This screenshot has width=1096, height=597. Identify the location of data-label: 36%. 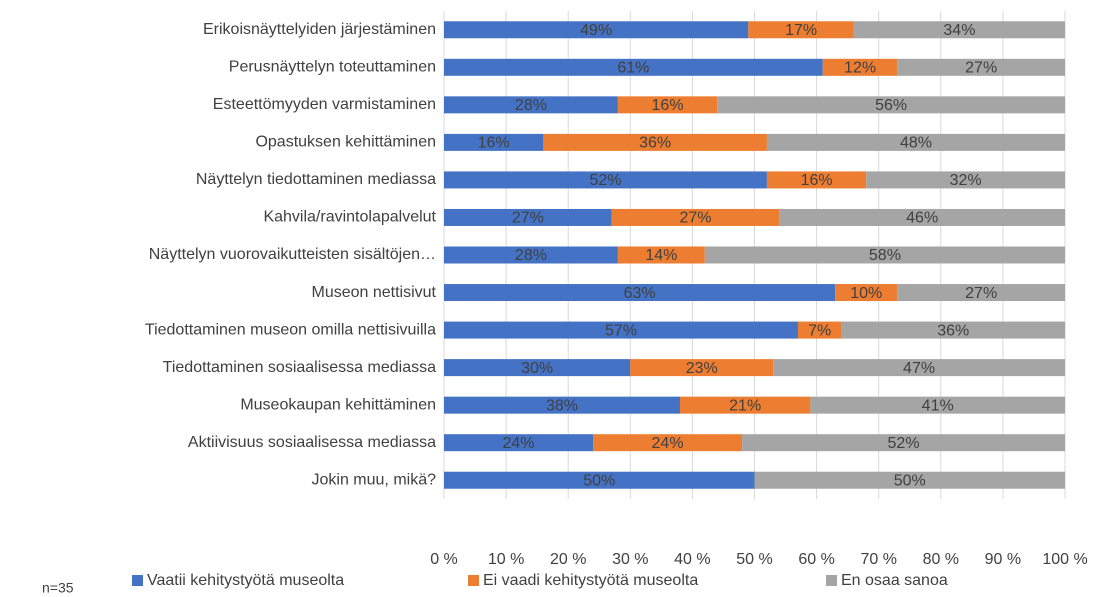
(655, 143).